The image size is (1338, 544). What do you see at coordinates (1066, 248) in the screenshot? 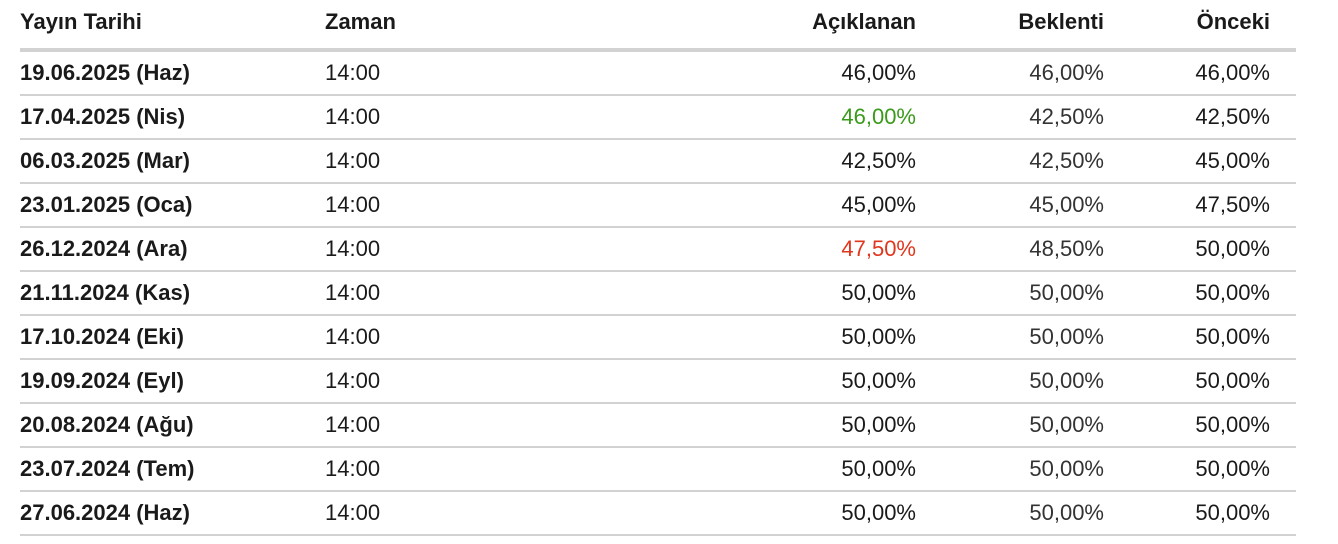
I see `row-forecast: 48,50%` at bounding box center [1066, 248].